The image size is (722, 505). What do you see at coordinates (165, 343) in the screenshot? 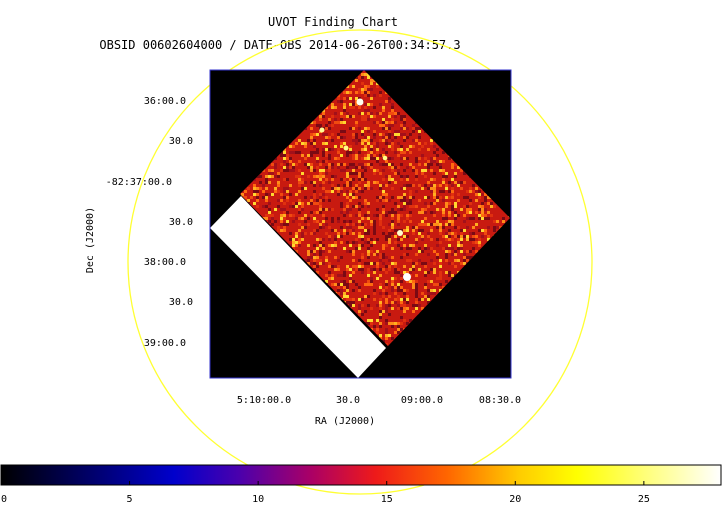
I see `dec-tick-label: 39:00.0` at bounding box center [165, 343].